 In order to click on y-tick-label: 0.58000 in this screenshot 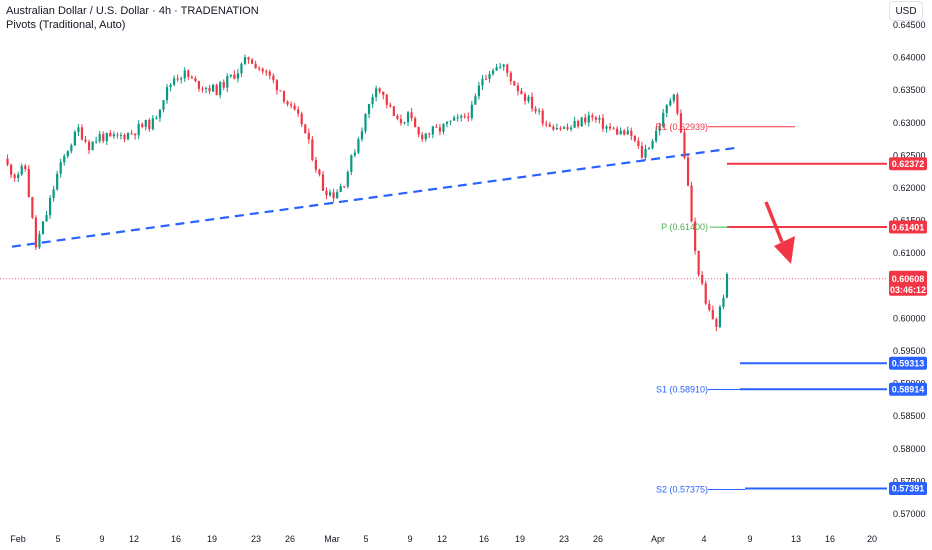, I will do `click(909, 449)`.